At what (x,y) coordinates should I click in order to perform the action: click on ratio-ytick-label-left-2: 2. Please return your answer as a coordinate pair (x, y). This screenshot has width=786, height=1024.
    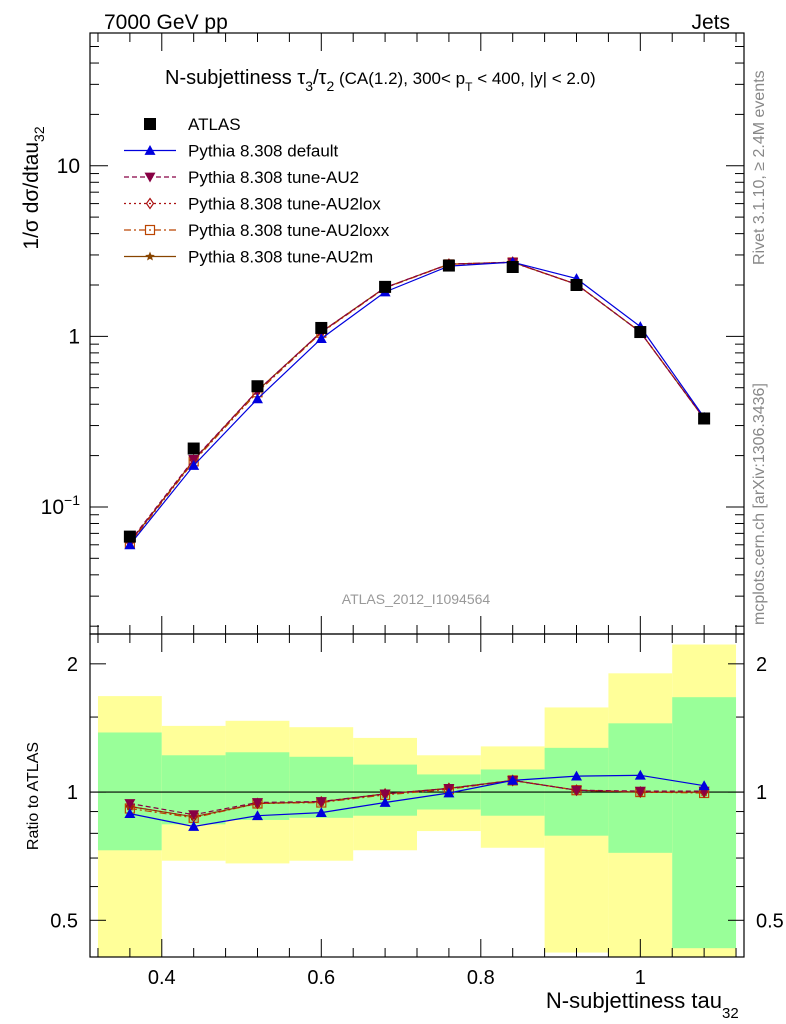
    Looking at the image, I should click on (72, 665).